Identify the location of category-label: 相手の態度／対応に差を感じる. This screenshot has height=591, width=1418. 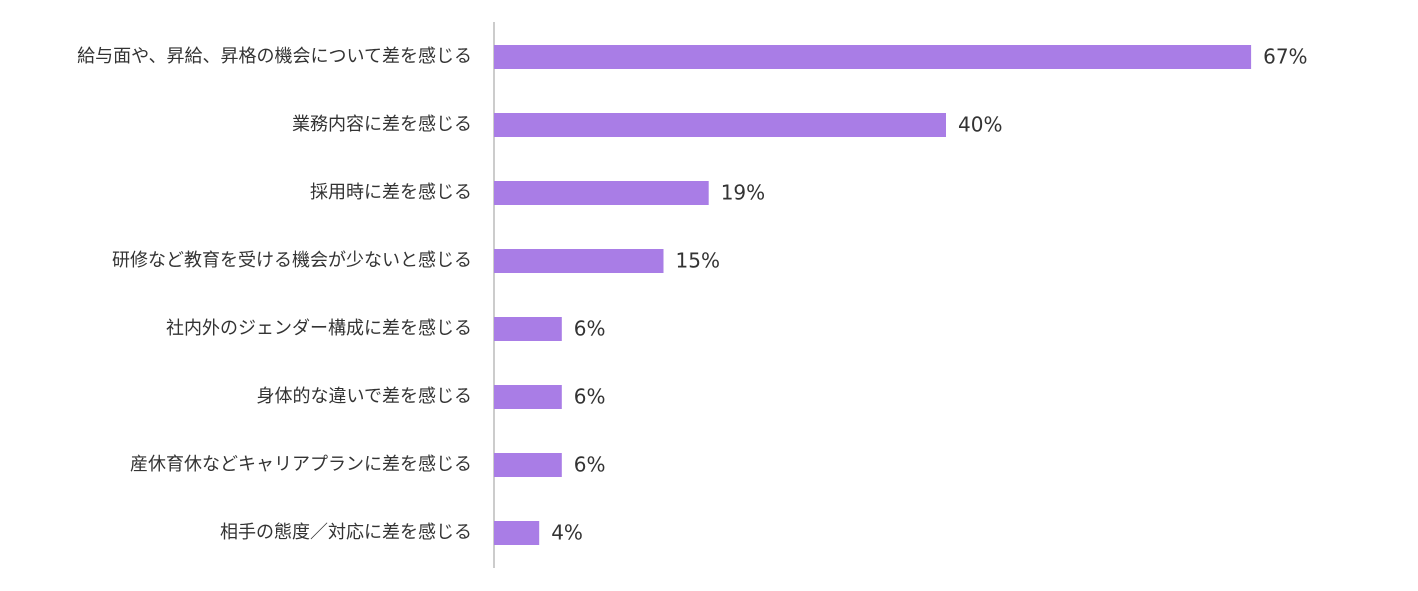
(346, 532).